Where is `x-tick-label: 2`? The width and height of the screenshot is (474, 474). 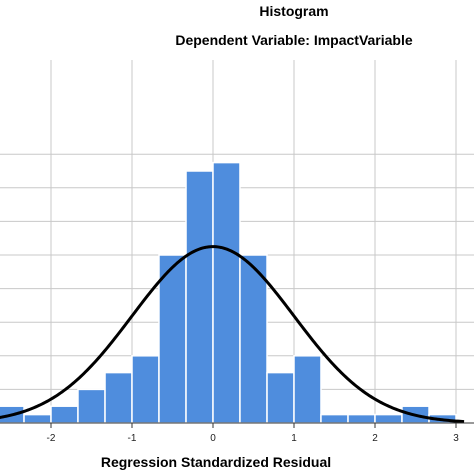 x-tick-label: 2 is located at coordinates (375, 438).